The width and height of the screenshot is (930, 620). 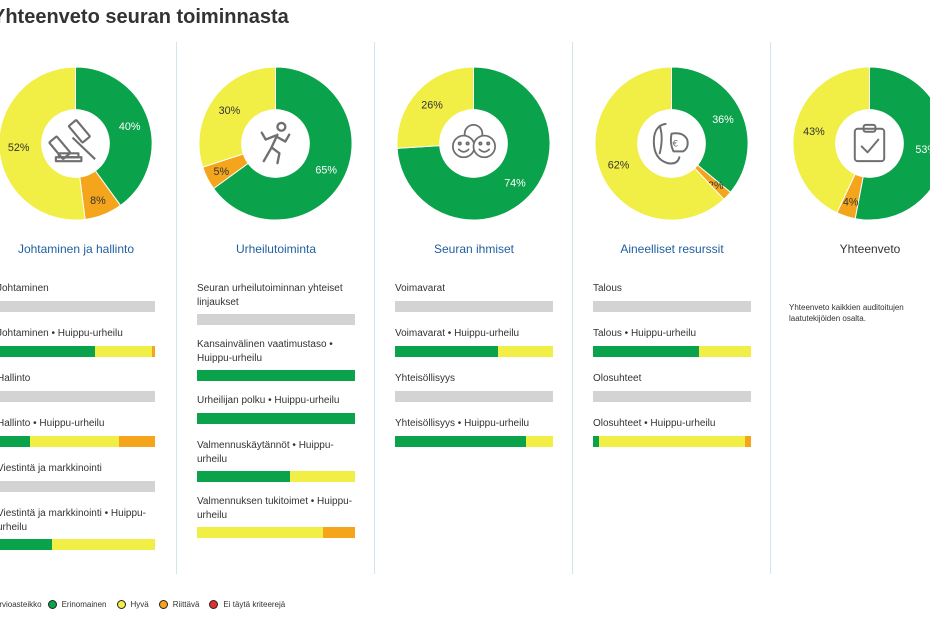 What do you see at coordinates (619, 165) in the screenshot?
I see `donut-label-yellow: 62%` at bounding box center [619, 165].